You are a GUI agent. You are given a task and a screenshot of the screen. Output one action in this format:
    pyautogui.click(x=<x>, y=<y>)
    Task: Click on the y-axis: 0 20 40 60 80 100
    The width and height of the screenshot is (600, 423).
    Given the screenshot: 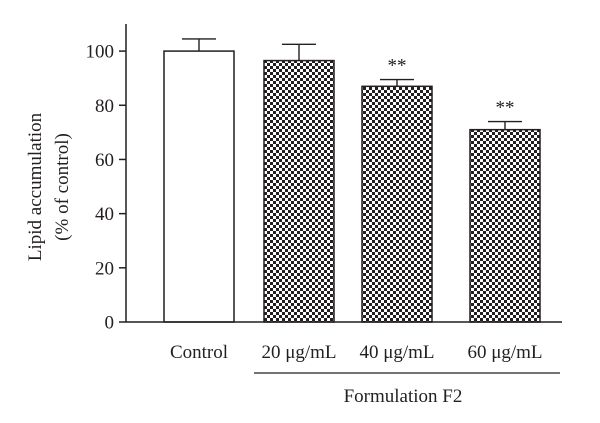 What is the action you would take?
    pyautogui.click(x=106, y=179)
    